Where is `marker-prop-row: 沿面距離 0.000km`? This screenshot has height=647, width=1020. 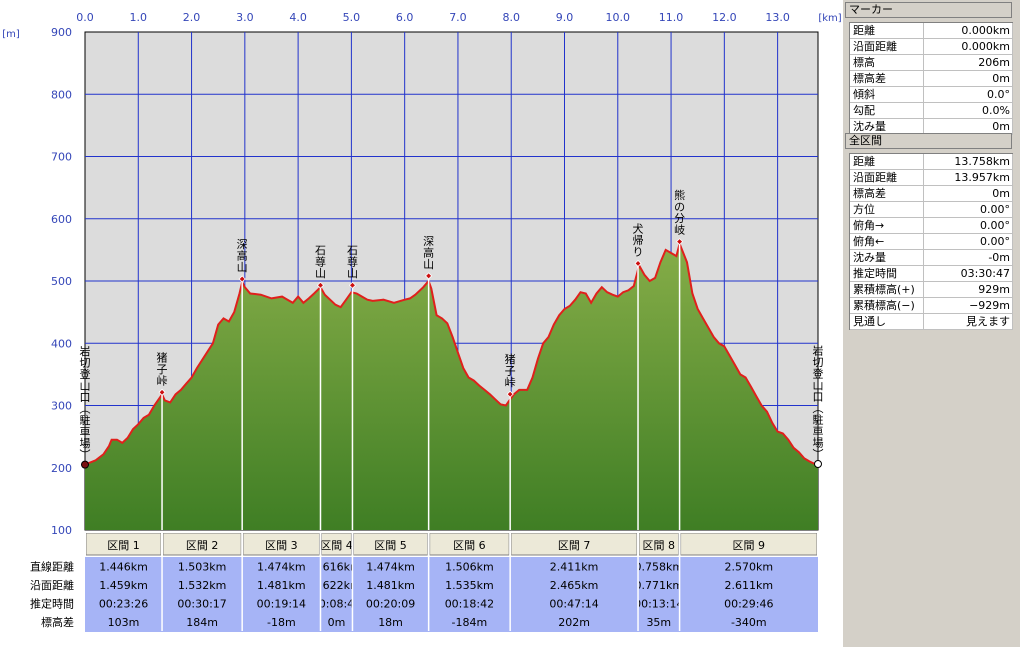
marker-prop-row: 沿面距離 0.000km is located at coordinates (931, 47).